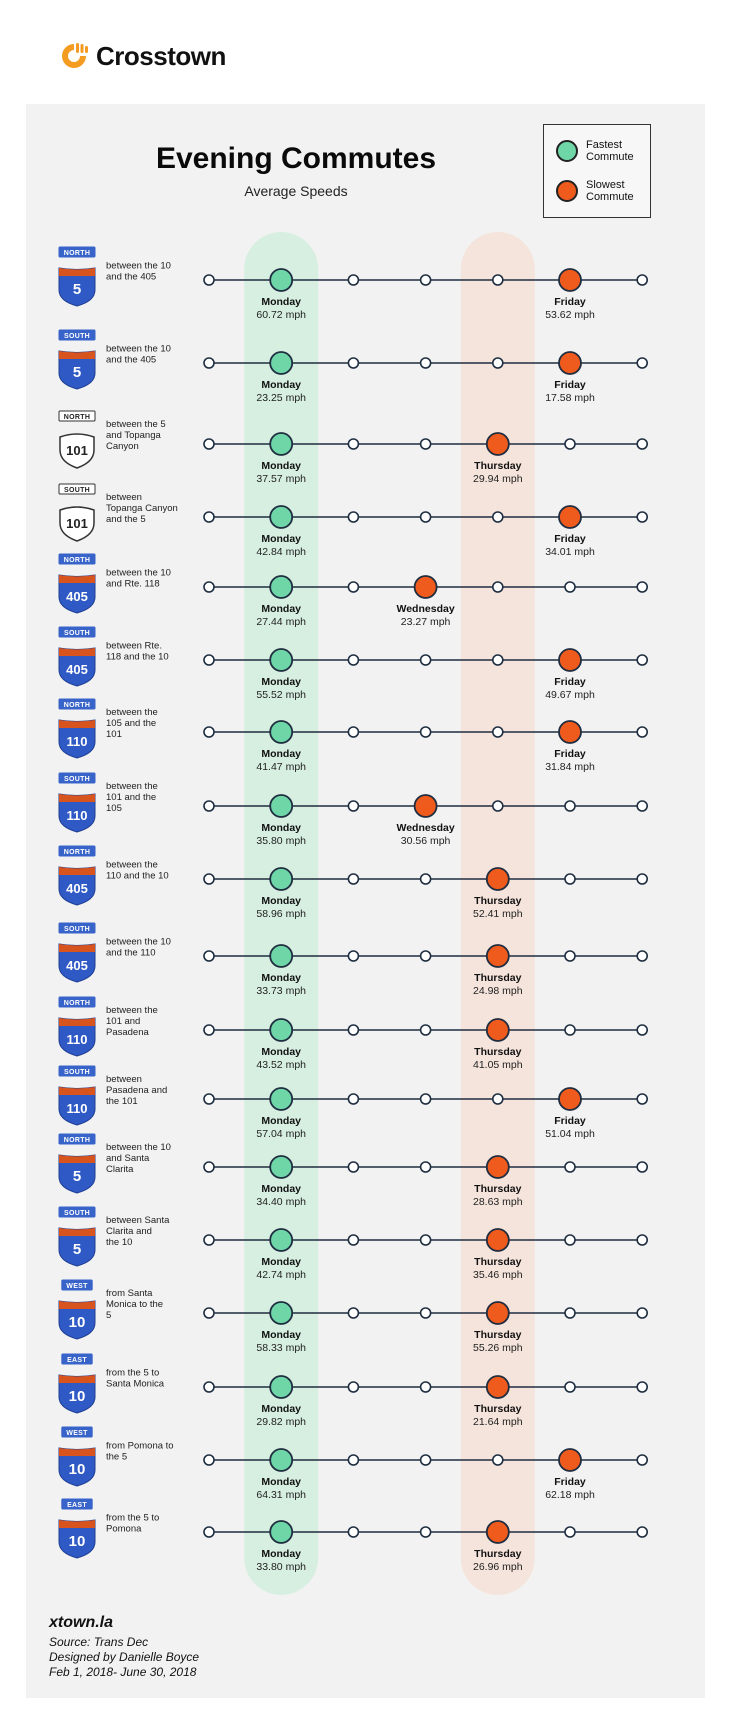  I want to click on fastest-speed-label: 58.96 mph, so click(281, 914).